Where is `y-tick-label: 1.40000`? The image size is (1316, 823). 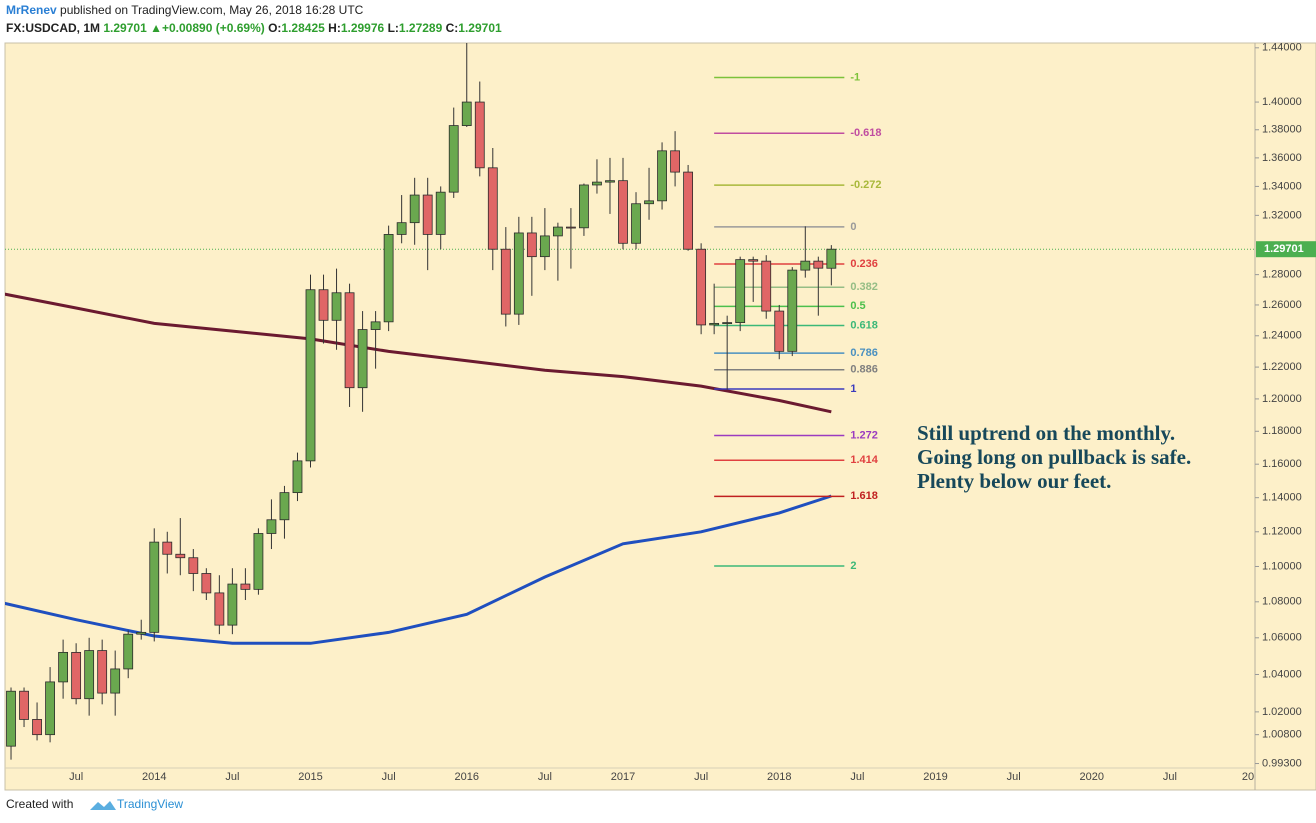
y-tick-label: 1.40000 is located at coordinates (1282, 102).